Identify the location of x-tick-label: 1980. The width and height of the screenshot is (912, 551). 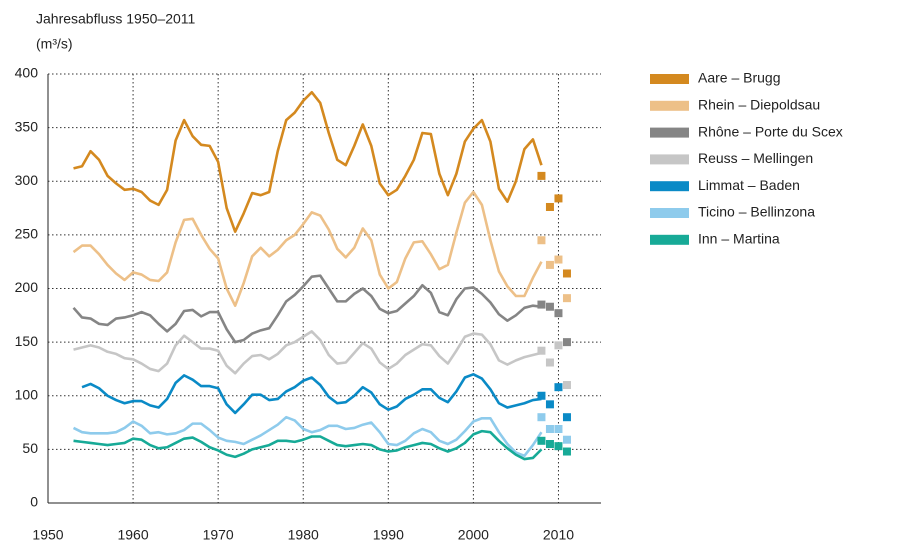
(303, 535).